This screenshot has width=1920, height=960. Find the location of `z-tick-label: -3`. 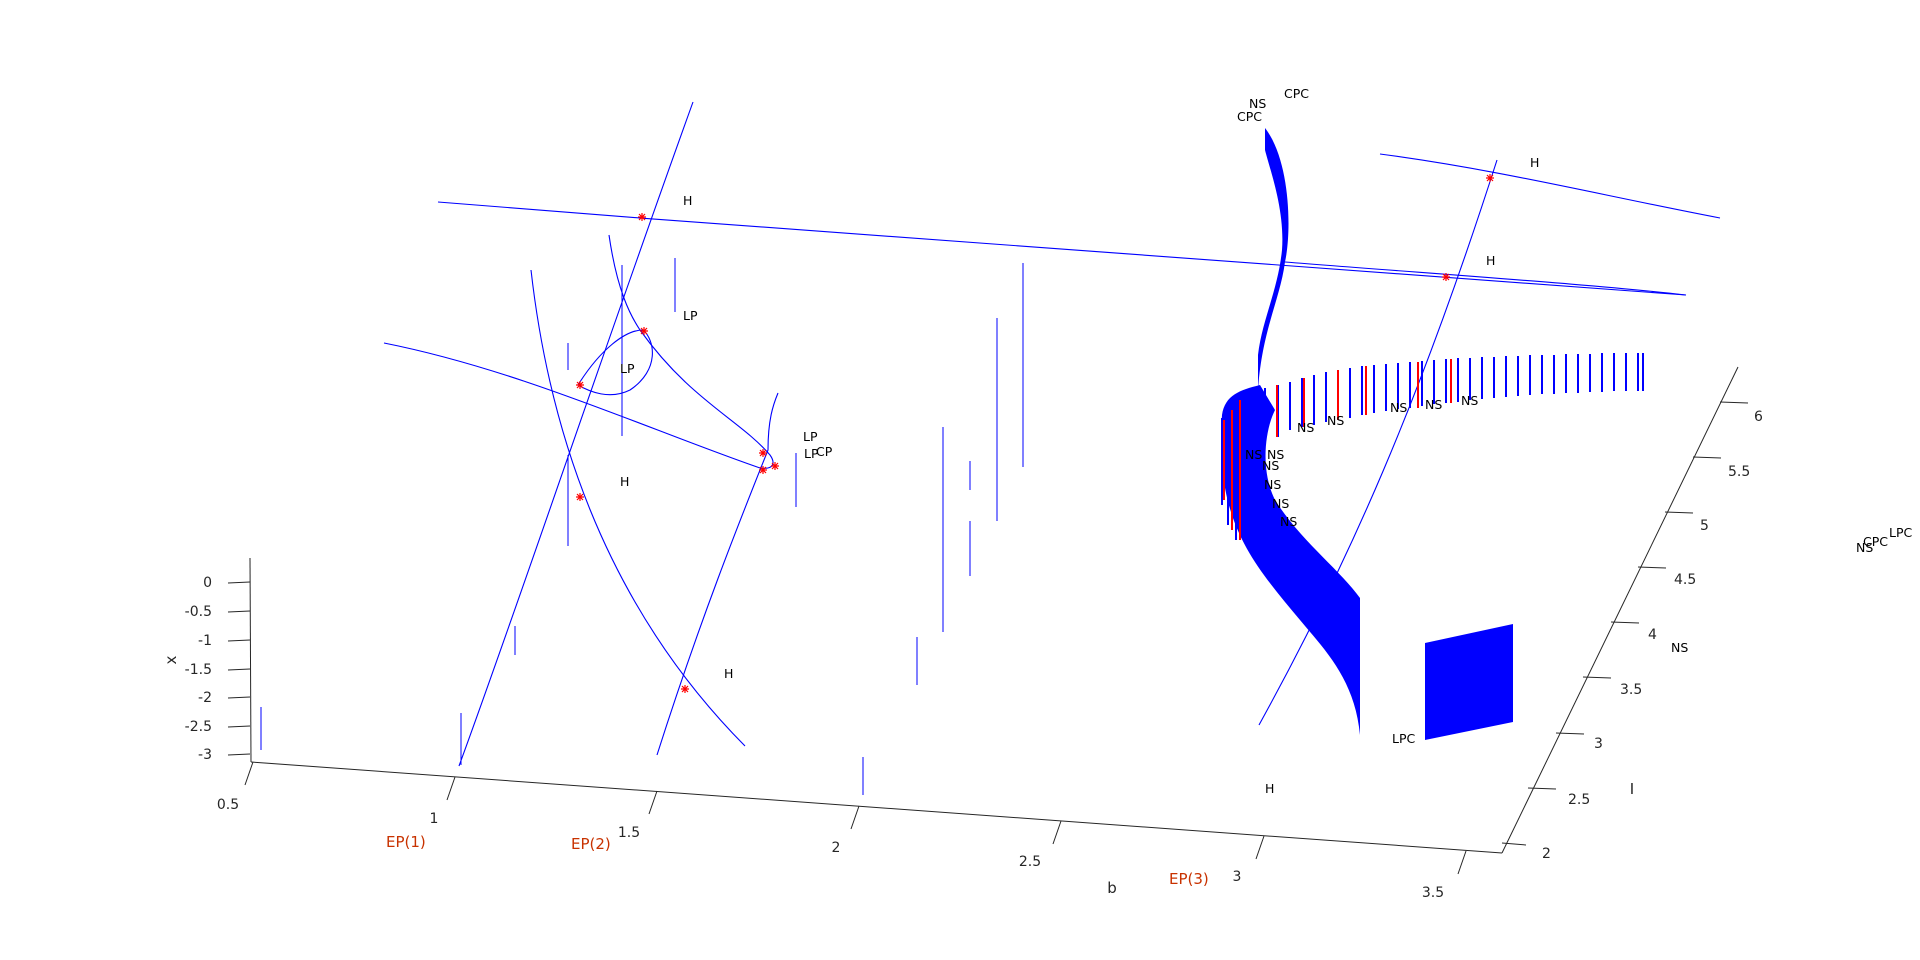

z-tick-label: -3 is located at coordinates (205, 755).